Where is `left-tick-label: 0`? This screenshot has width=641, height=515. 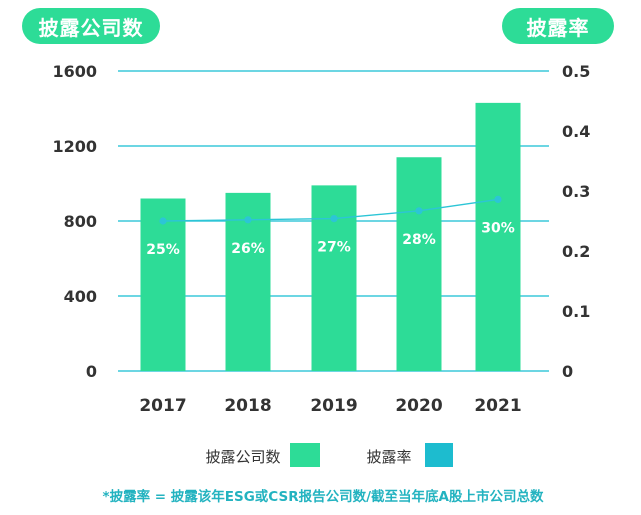
left-tick-label: 0 is located at coordinates (91, 371).